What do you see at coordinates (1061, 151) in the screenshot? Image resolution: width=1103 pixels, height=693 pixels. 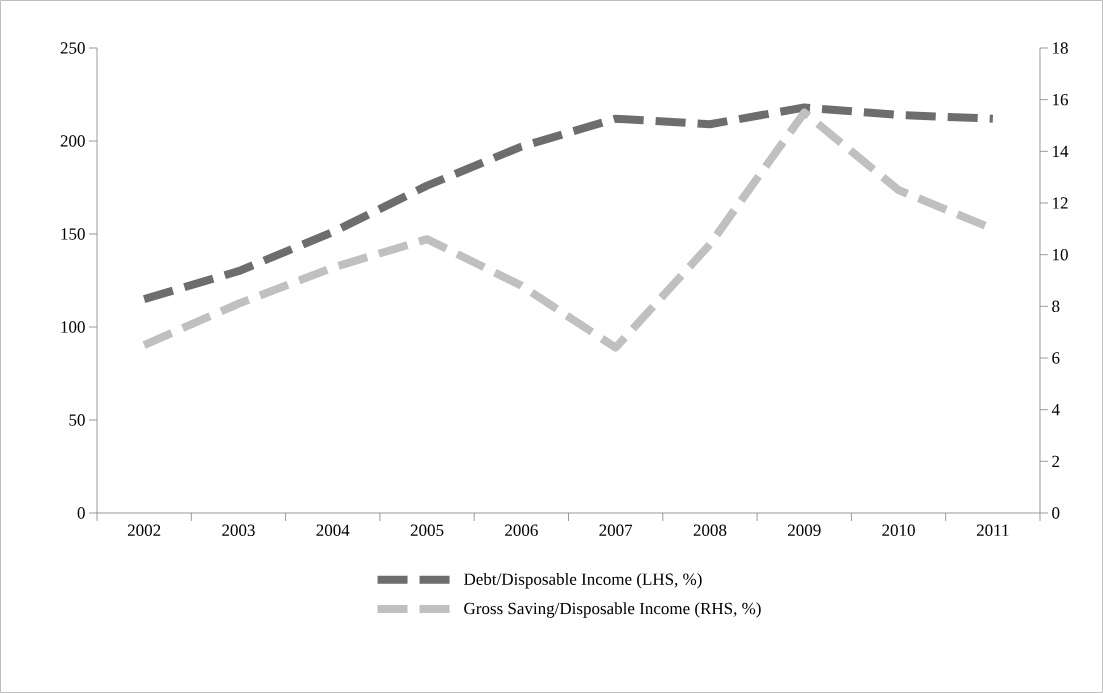 I see `y2-tick-label: 14` at bounding box center [1061, 151].